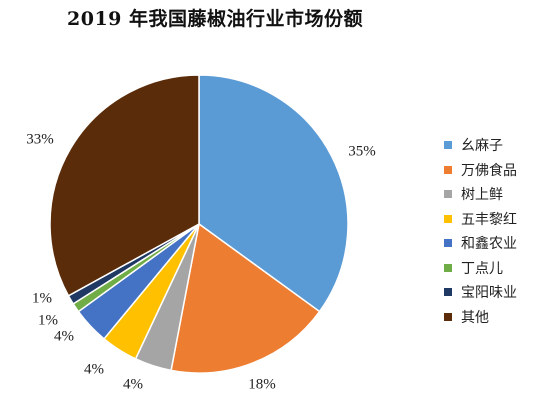 The image size is (553, 403). I want to click on legend-label: 其他, so click(475, 317).